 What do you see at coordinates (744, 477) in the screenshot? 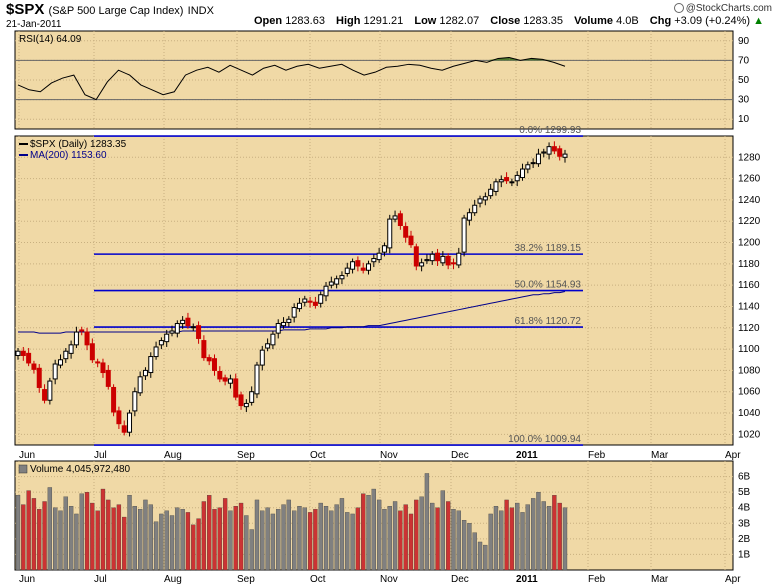
I see `volume-y-tick: 6B` at bounding box center [744, 477].